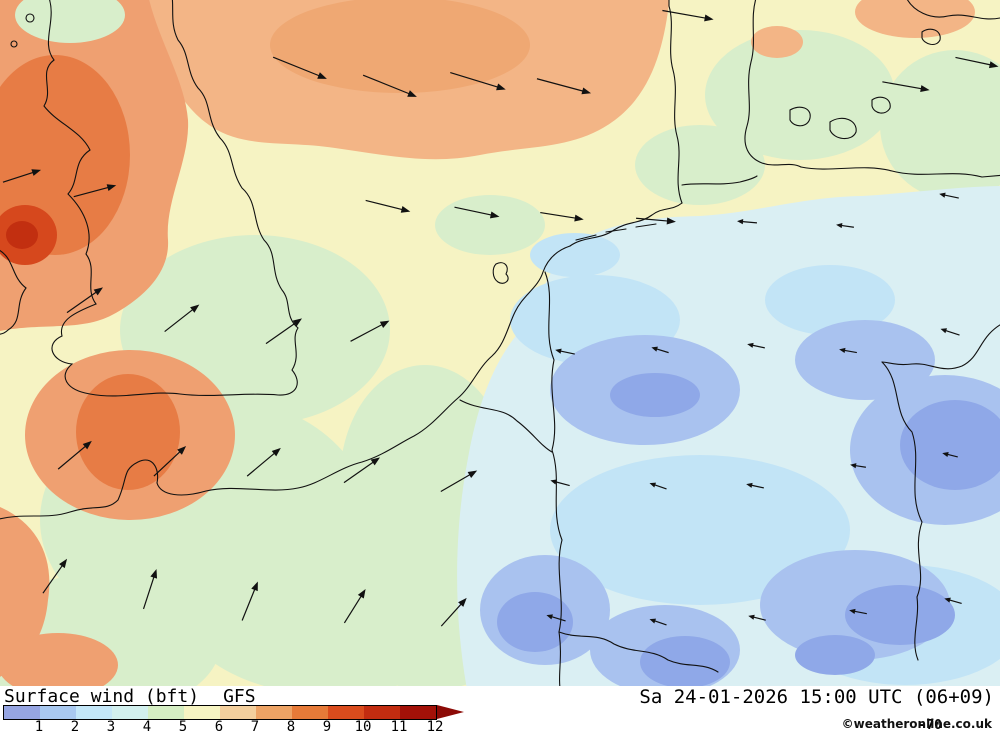 Image resolution: width=1000 pixels, height=733 pixels. What do you see at coordinates (675, 102) in the screenshot?
I see `coastline-jutland-west` at bounding box center [675, 102].